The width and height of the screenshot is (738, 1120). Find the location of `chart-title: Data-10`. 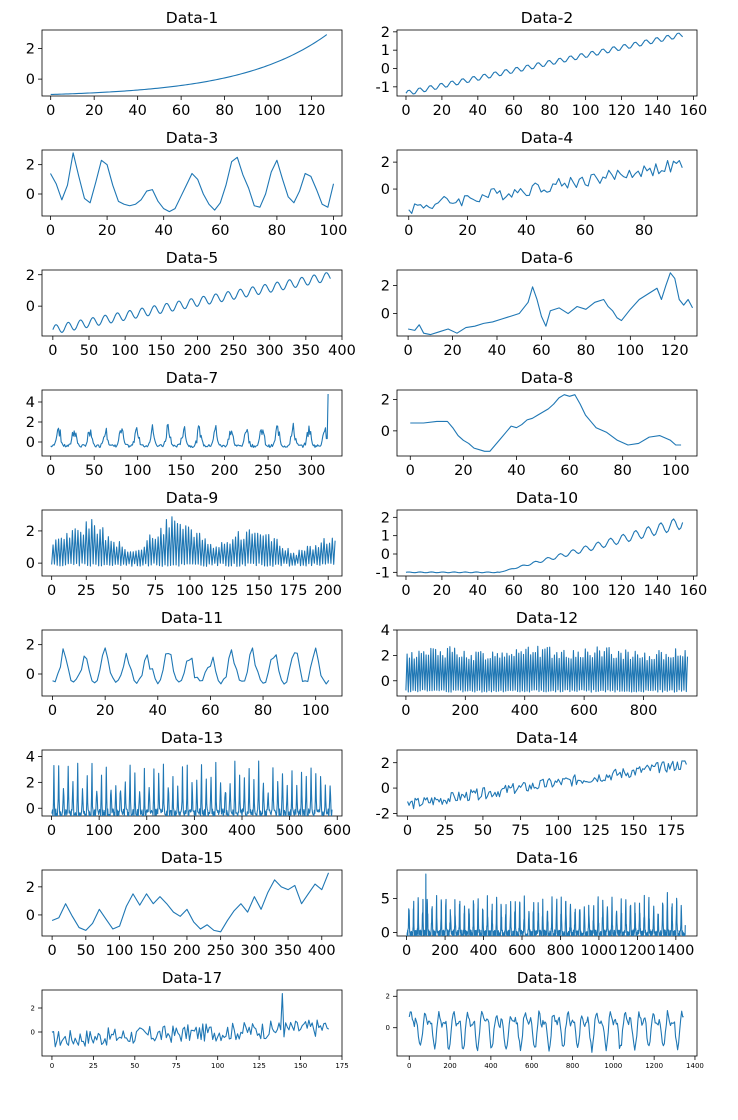

chart-title: Data-10 is located at coordinates (547, 498).